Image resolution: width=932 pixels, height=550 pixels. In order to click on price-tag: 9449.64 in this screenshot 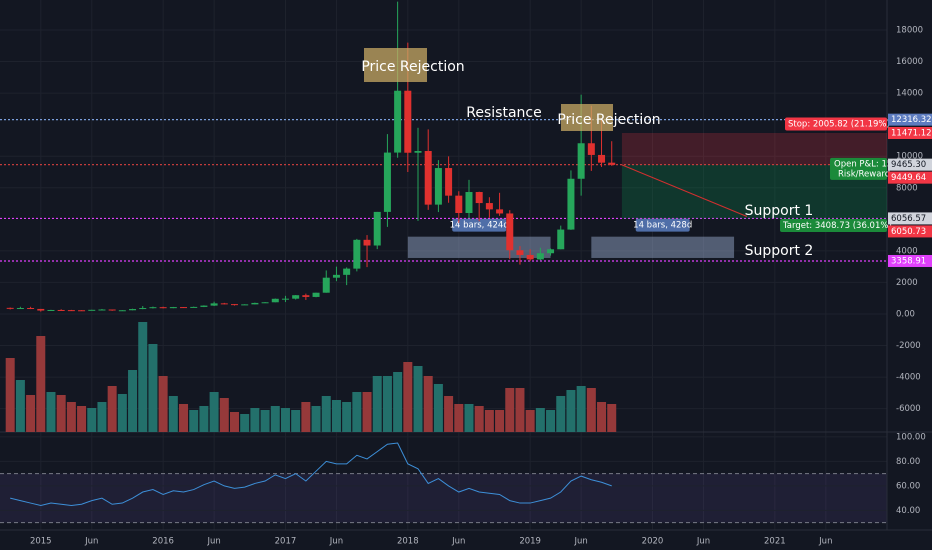, I will do `click(908, 178)`.